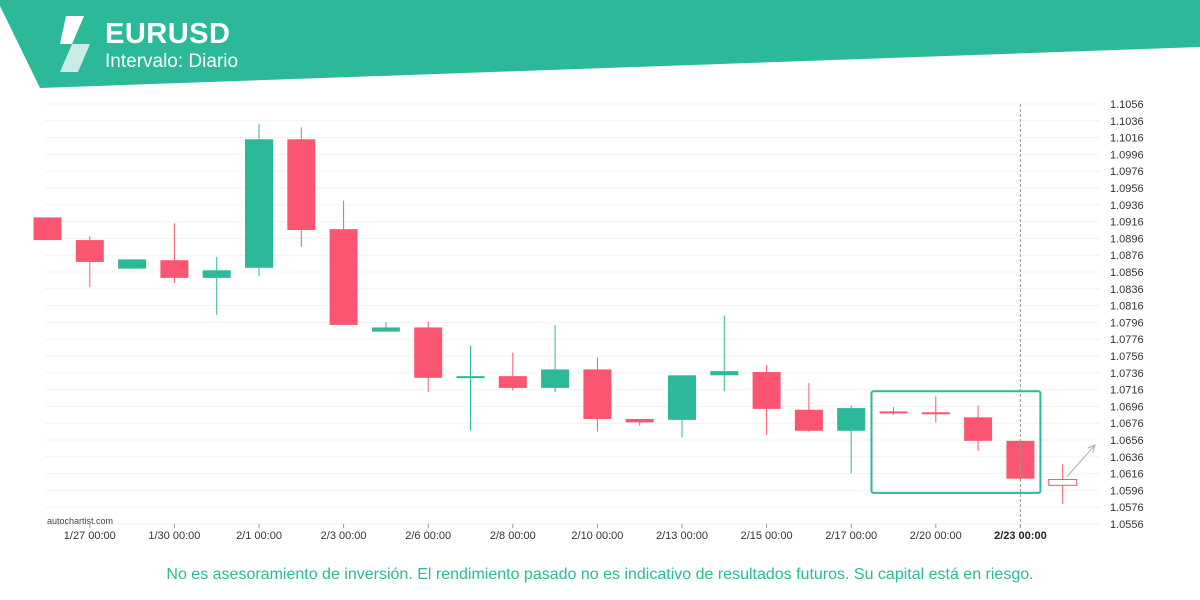  What do you see at coordinates (1127, 357) in the screenshot?
I see `y-tick-label: 1.0756` at bounding box center [1127, 357].